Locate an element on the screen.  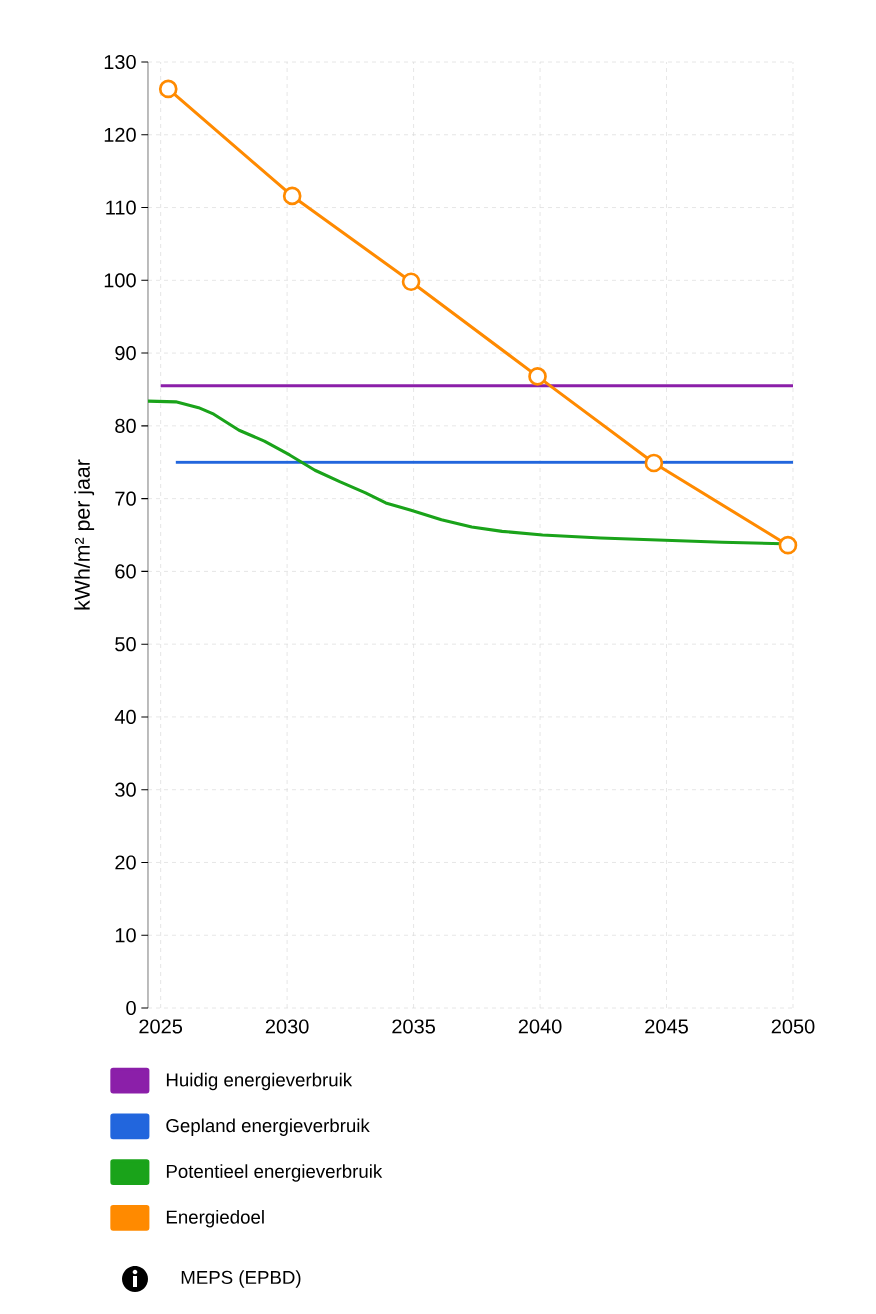
y-tick-label: 60 is located at coordinates (125, 571).